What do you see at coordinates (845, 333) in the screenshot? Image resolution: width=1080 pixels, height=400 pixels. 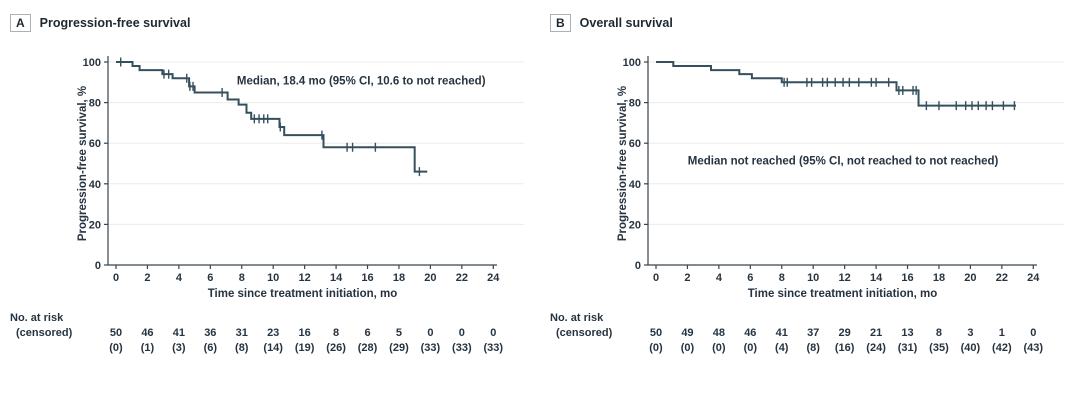 I see `risk-count-12: 29` at bounding box center [845, 333].